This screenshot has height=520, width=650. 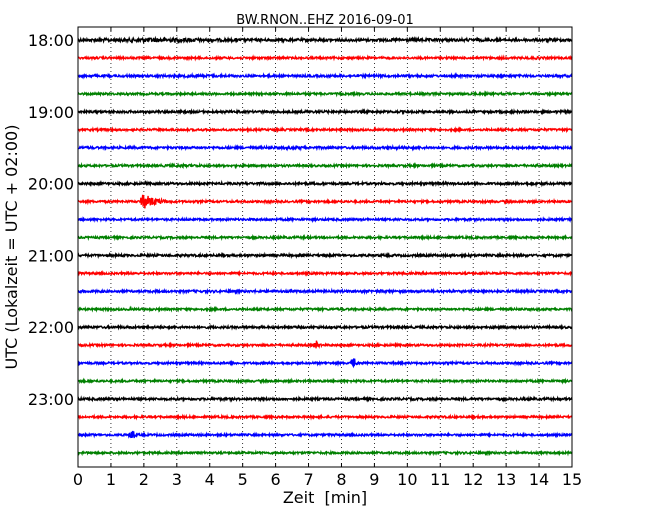 What do you see at coordinates (243, 479) in the screenshot?
I see `x-tick-label: 5` at bounding box center [243, 479].